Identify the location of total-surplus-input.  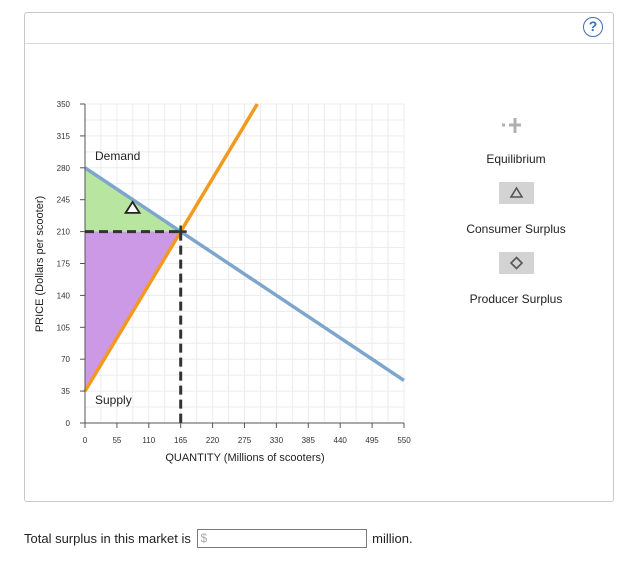
(284, 539).